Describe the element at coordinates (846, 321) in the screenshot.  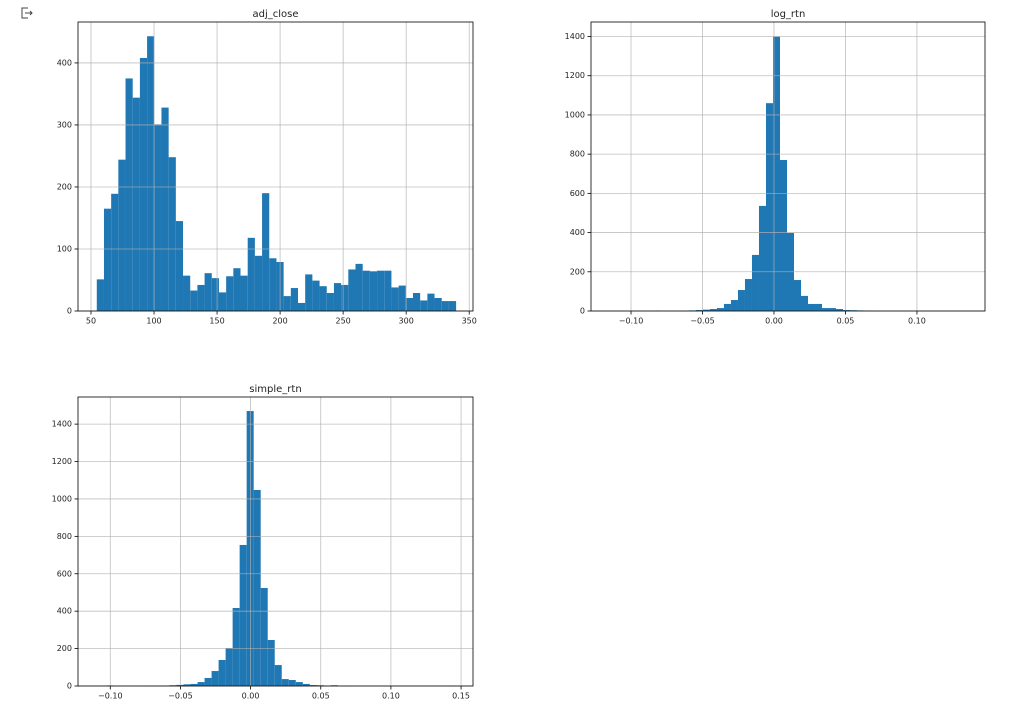
I see `x-tick-label: 0.05` at that location.